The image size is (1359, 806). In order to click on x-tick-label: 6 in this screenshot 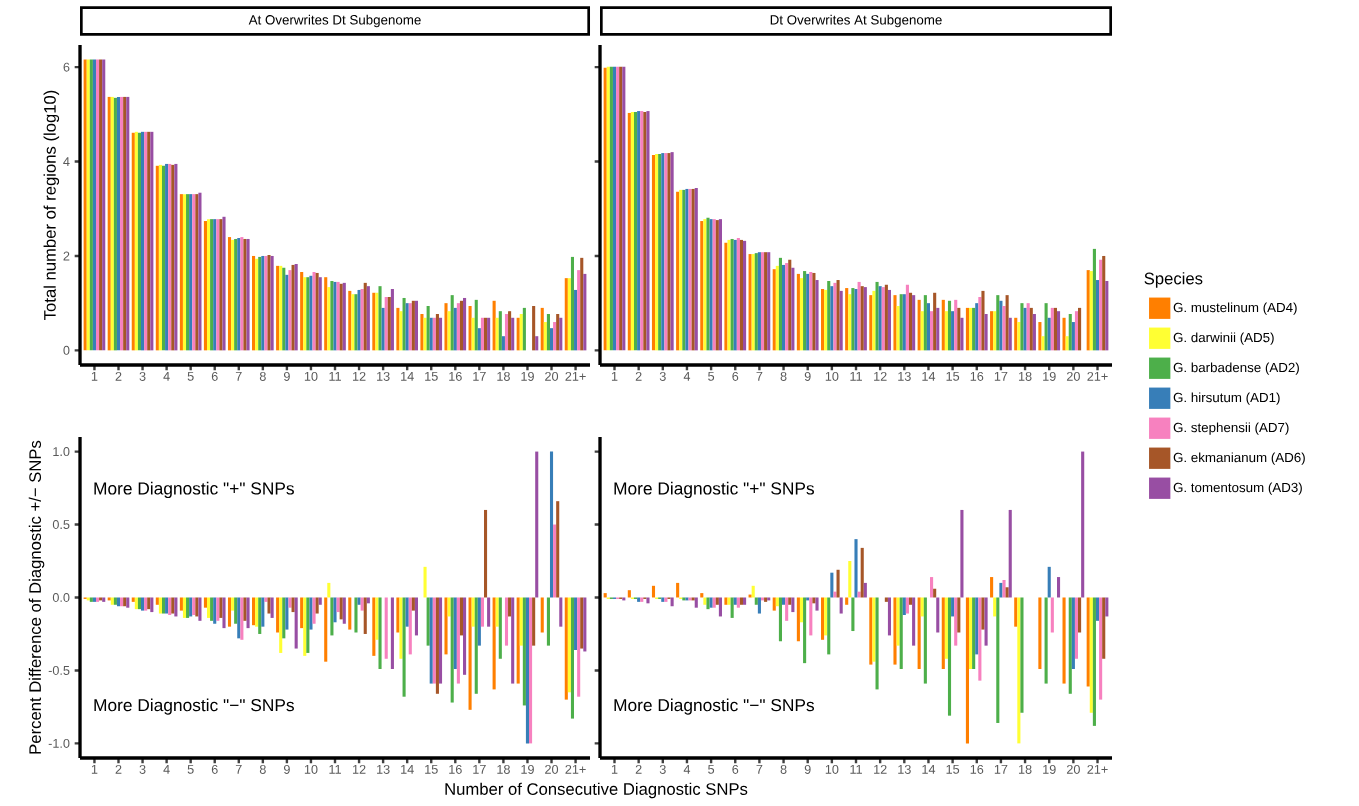, I will do `click(735, 376)`.